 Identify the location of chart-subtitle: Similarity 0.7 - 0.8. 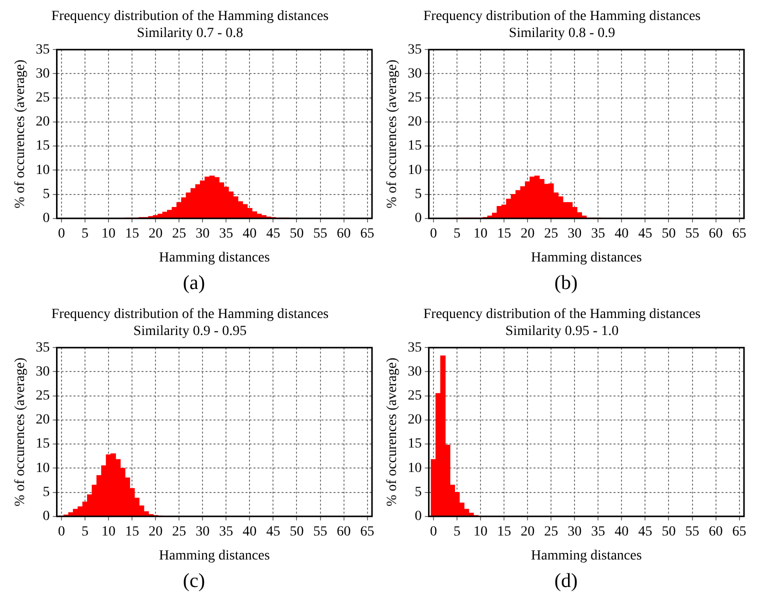
(190, 33).